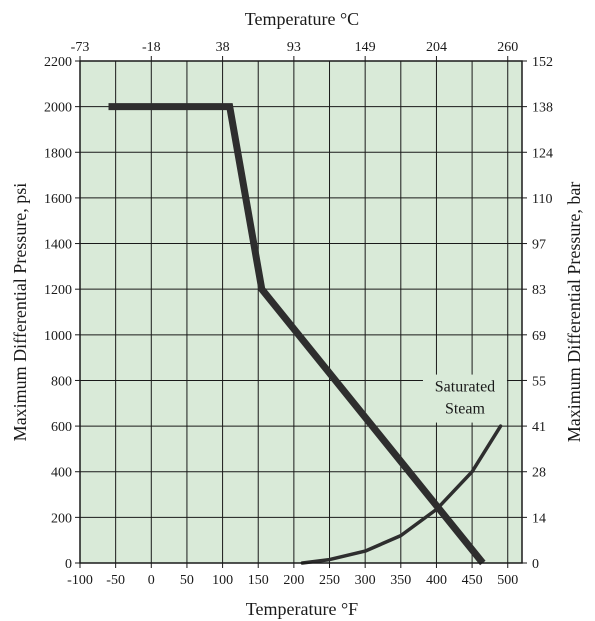 Image resolution: width=595 pixels, height=621 pixels. What do you see at coordinates (436, 580) in the screenshot?
I see `x-tick-label: 400` at bounding box center [436, 580].